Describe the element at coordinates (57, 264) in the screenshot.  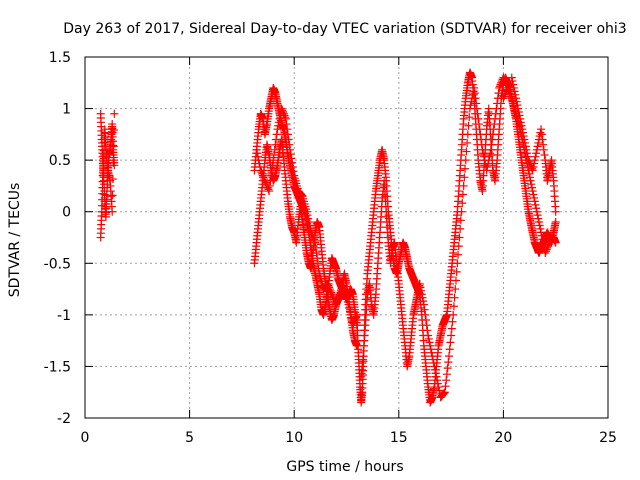
I see `y-tick-label: -0.5` at that location.